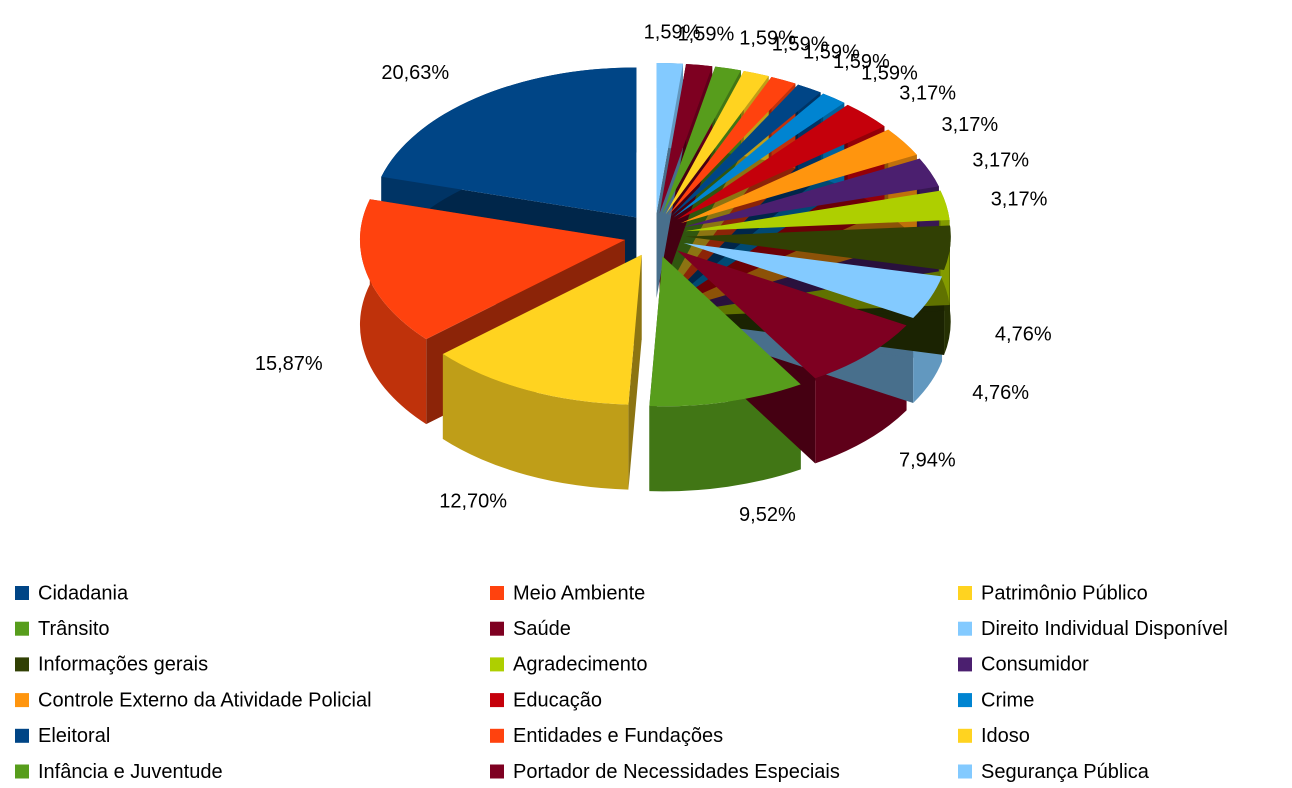  What do you see at coordinates (1005, 736) in the screenshot?
I see `legend-label: Idoso` at bounding box center [1005, 736].